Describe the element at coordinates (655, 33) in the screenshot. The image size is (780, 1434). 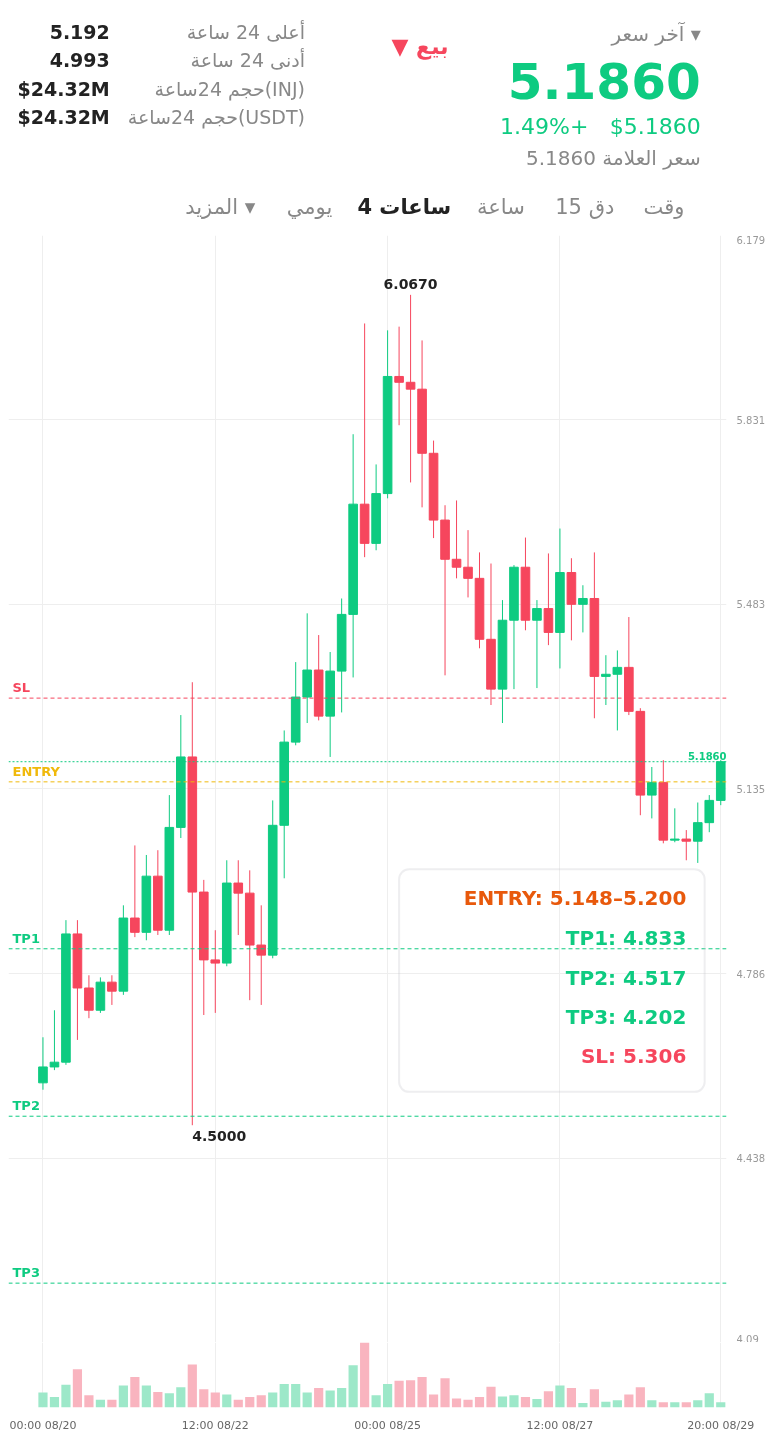
I see `text: آخر سعر ▾` at that location.